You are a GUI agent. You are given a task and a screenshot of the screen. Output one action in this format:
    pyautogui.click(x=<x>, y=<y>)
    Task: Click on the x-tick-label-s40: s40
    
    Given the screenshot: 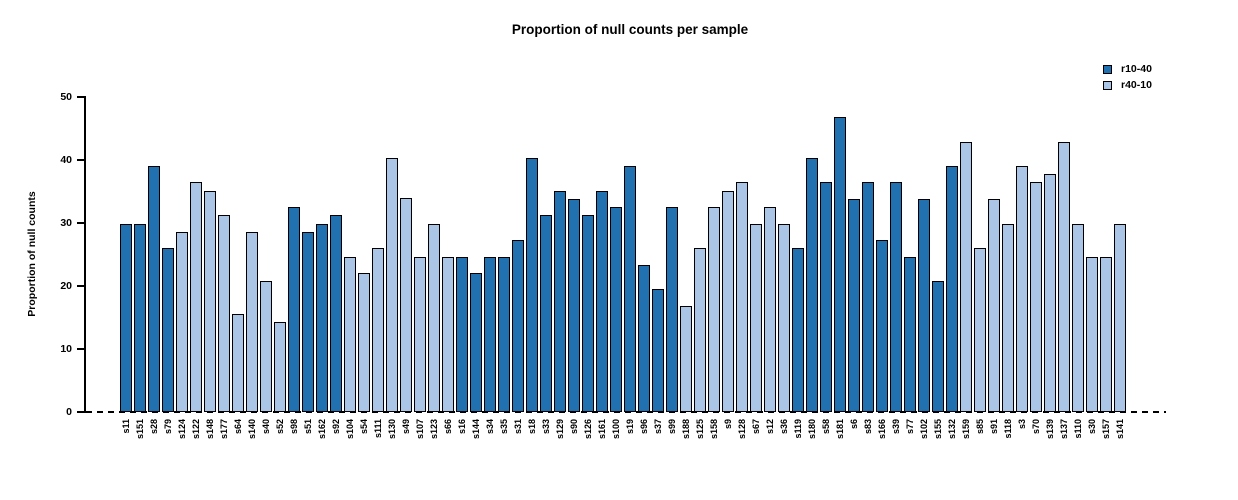 What is the action you would take?
    pyautogui.click(x=266, y=427)
    